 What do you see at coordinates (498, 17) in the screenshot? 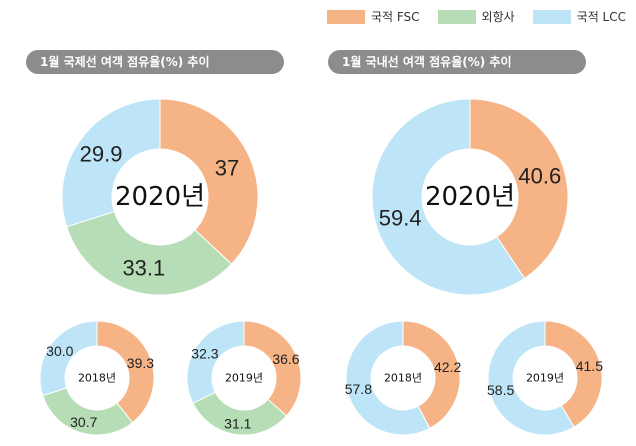
I see `legend-label: 외항사` at bounding box center [498, 17].